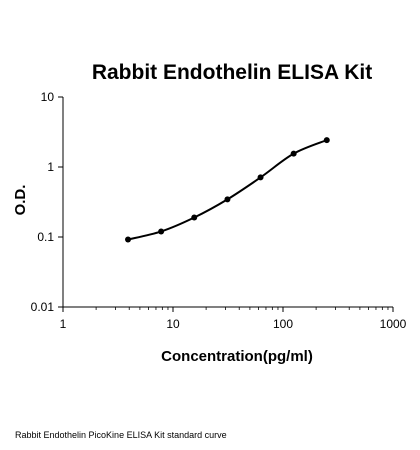 The width and height of the screenshot is (420, 450). I want to click on x-tick-label: 1, so click(63, 324).